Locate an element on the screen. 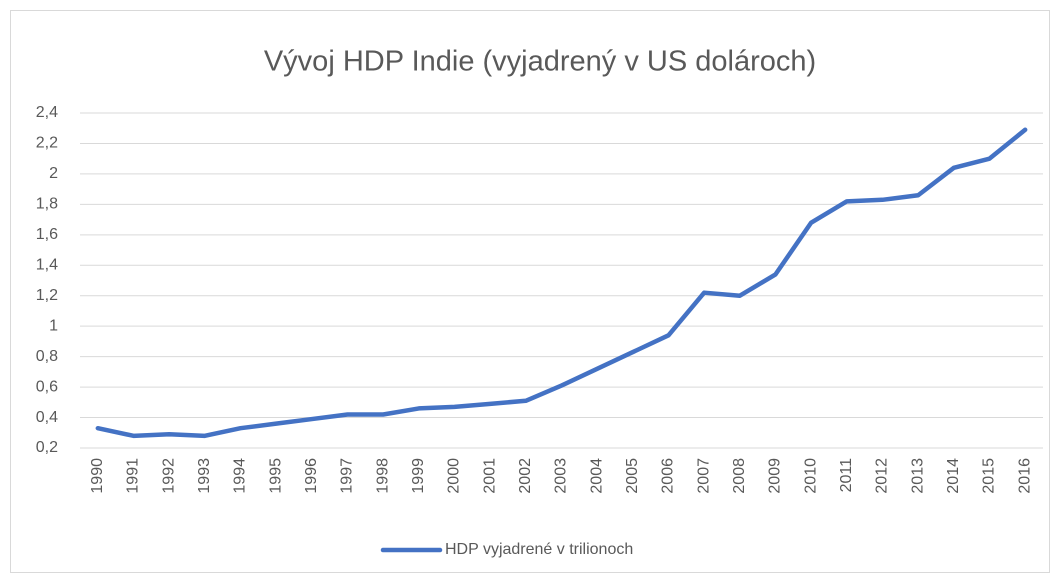  x-tick-label: 2011 is located at coordinates (846, 475).